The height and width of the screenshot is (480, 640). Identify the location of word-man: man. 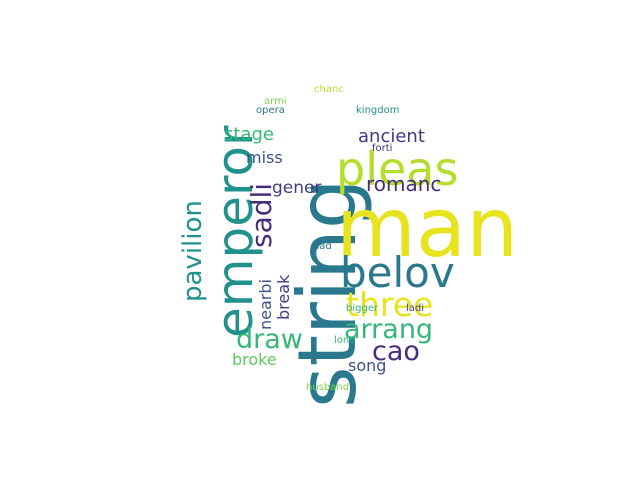
(427, 228).